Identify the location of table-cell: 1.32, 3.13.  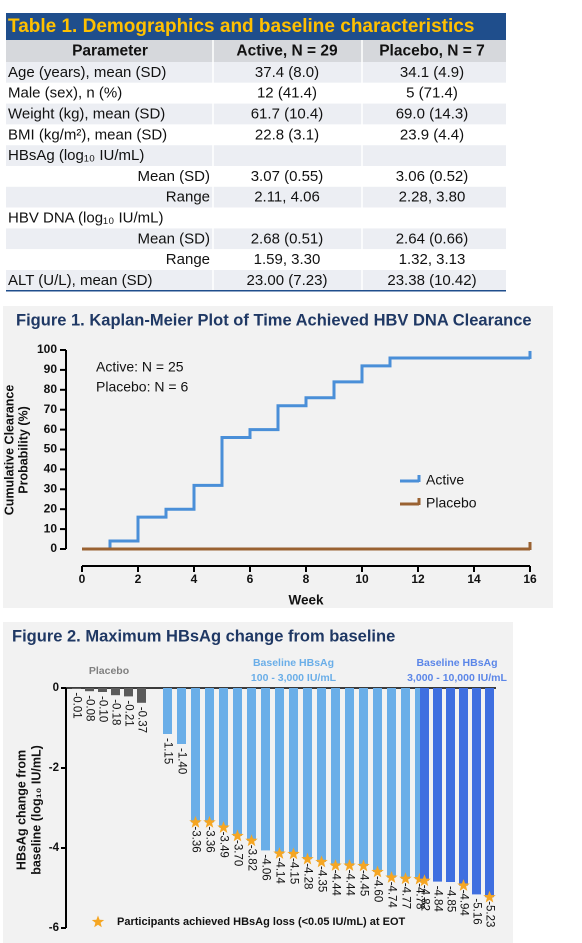
(432, 259).